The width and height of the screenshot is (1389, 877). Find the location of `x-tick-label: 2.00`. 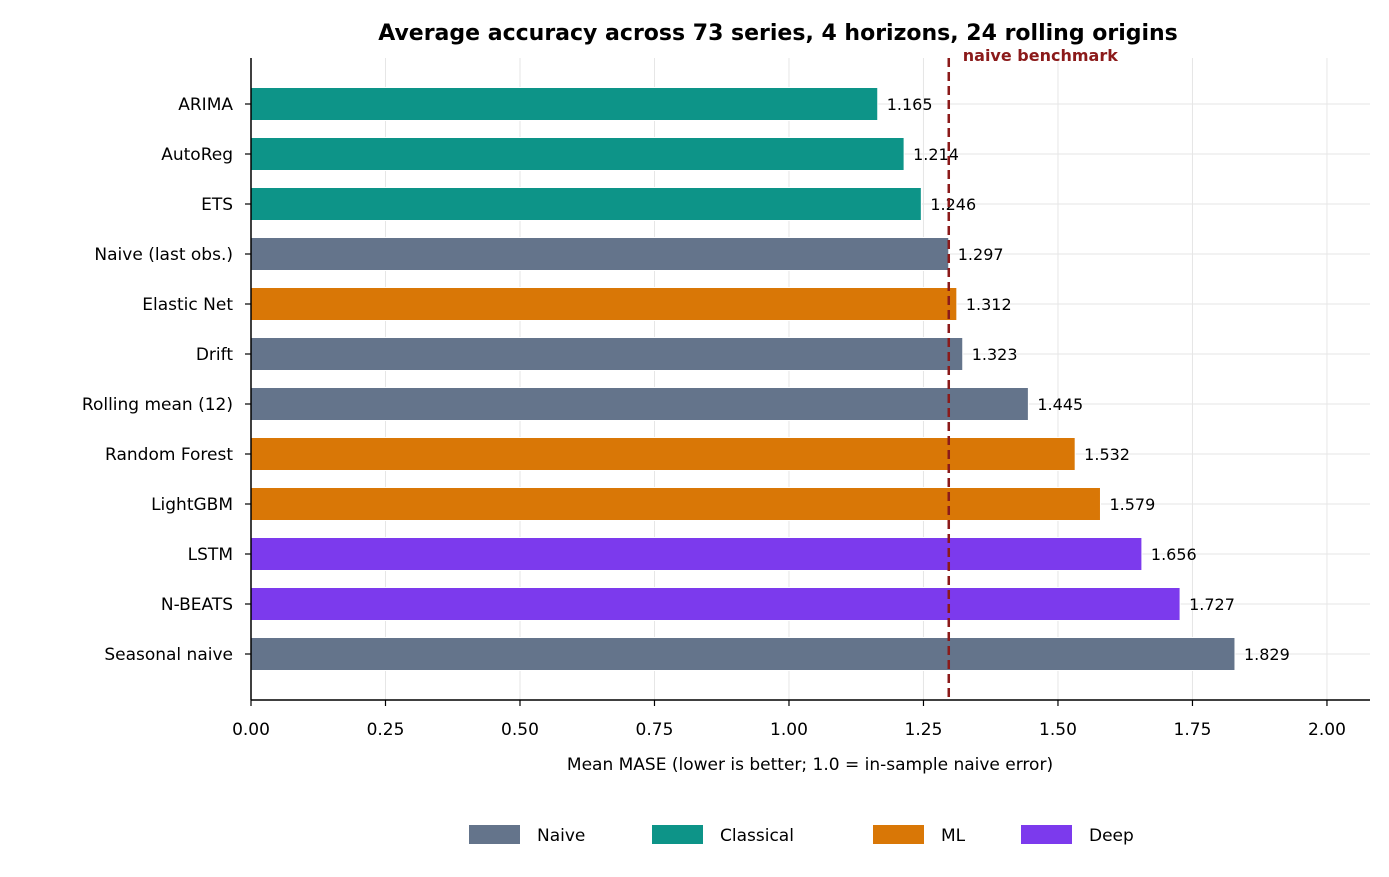

x-tick-label: 2.00 is located at coordinates (1327, 730).